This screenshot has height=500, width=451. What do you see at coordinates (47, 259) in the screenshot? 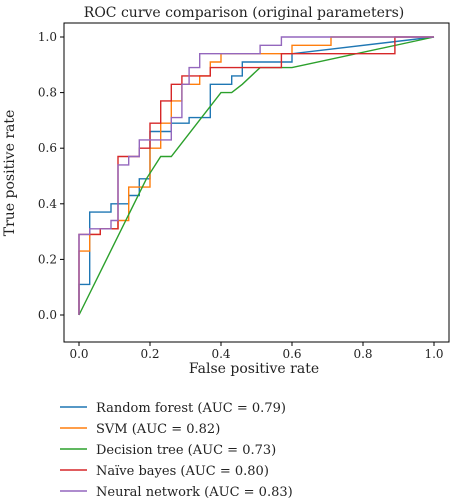
I see `y-tick-label: 0.2` at bounding box center [47, 259].